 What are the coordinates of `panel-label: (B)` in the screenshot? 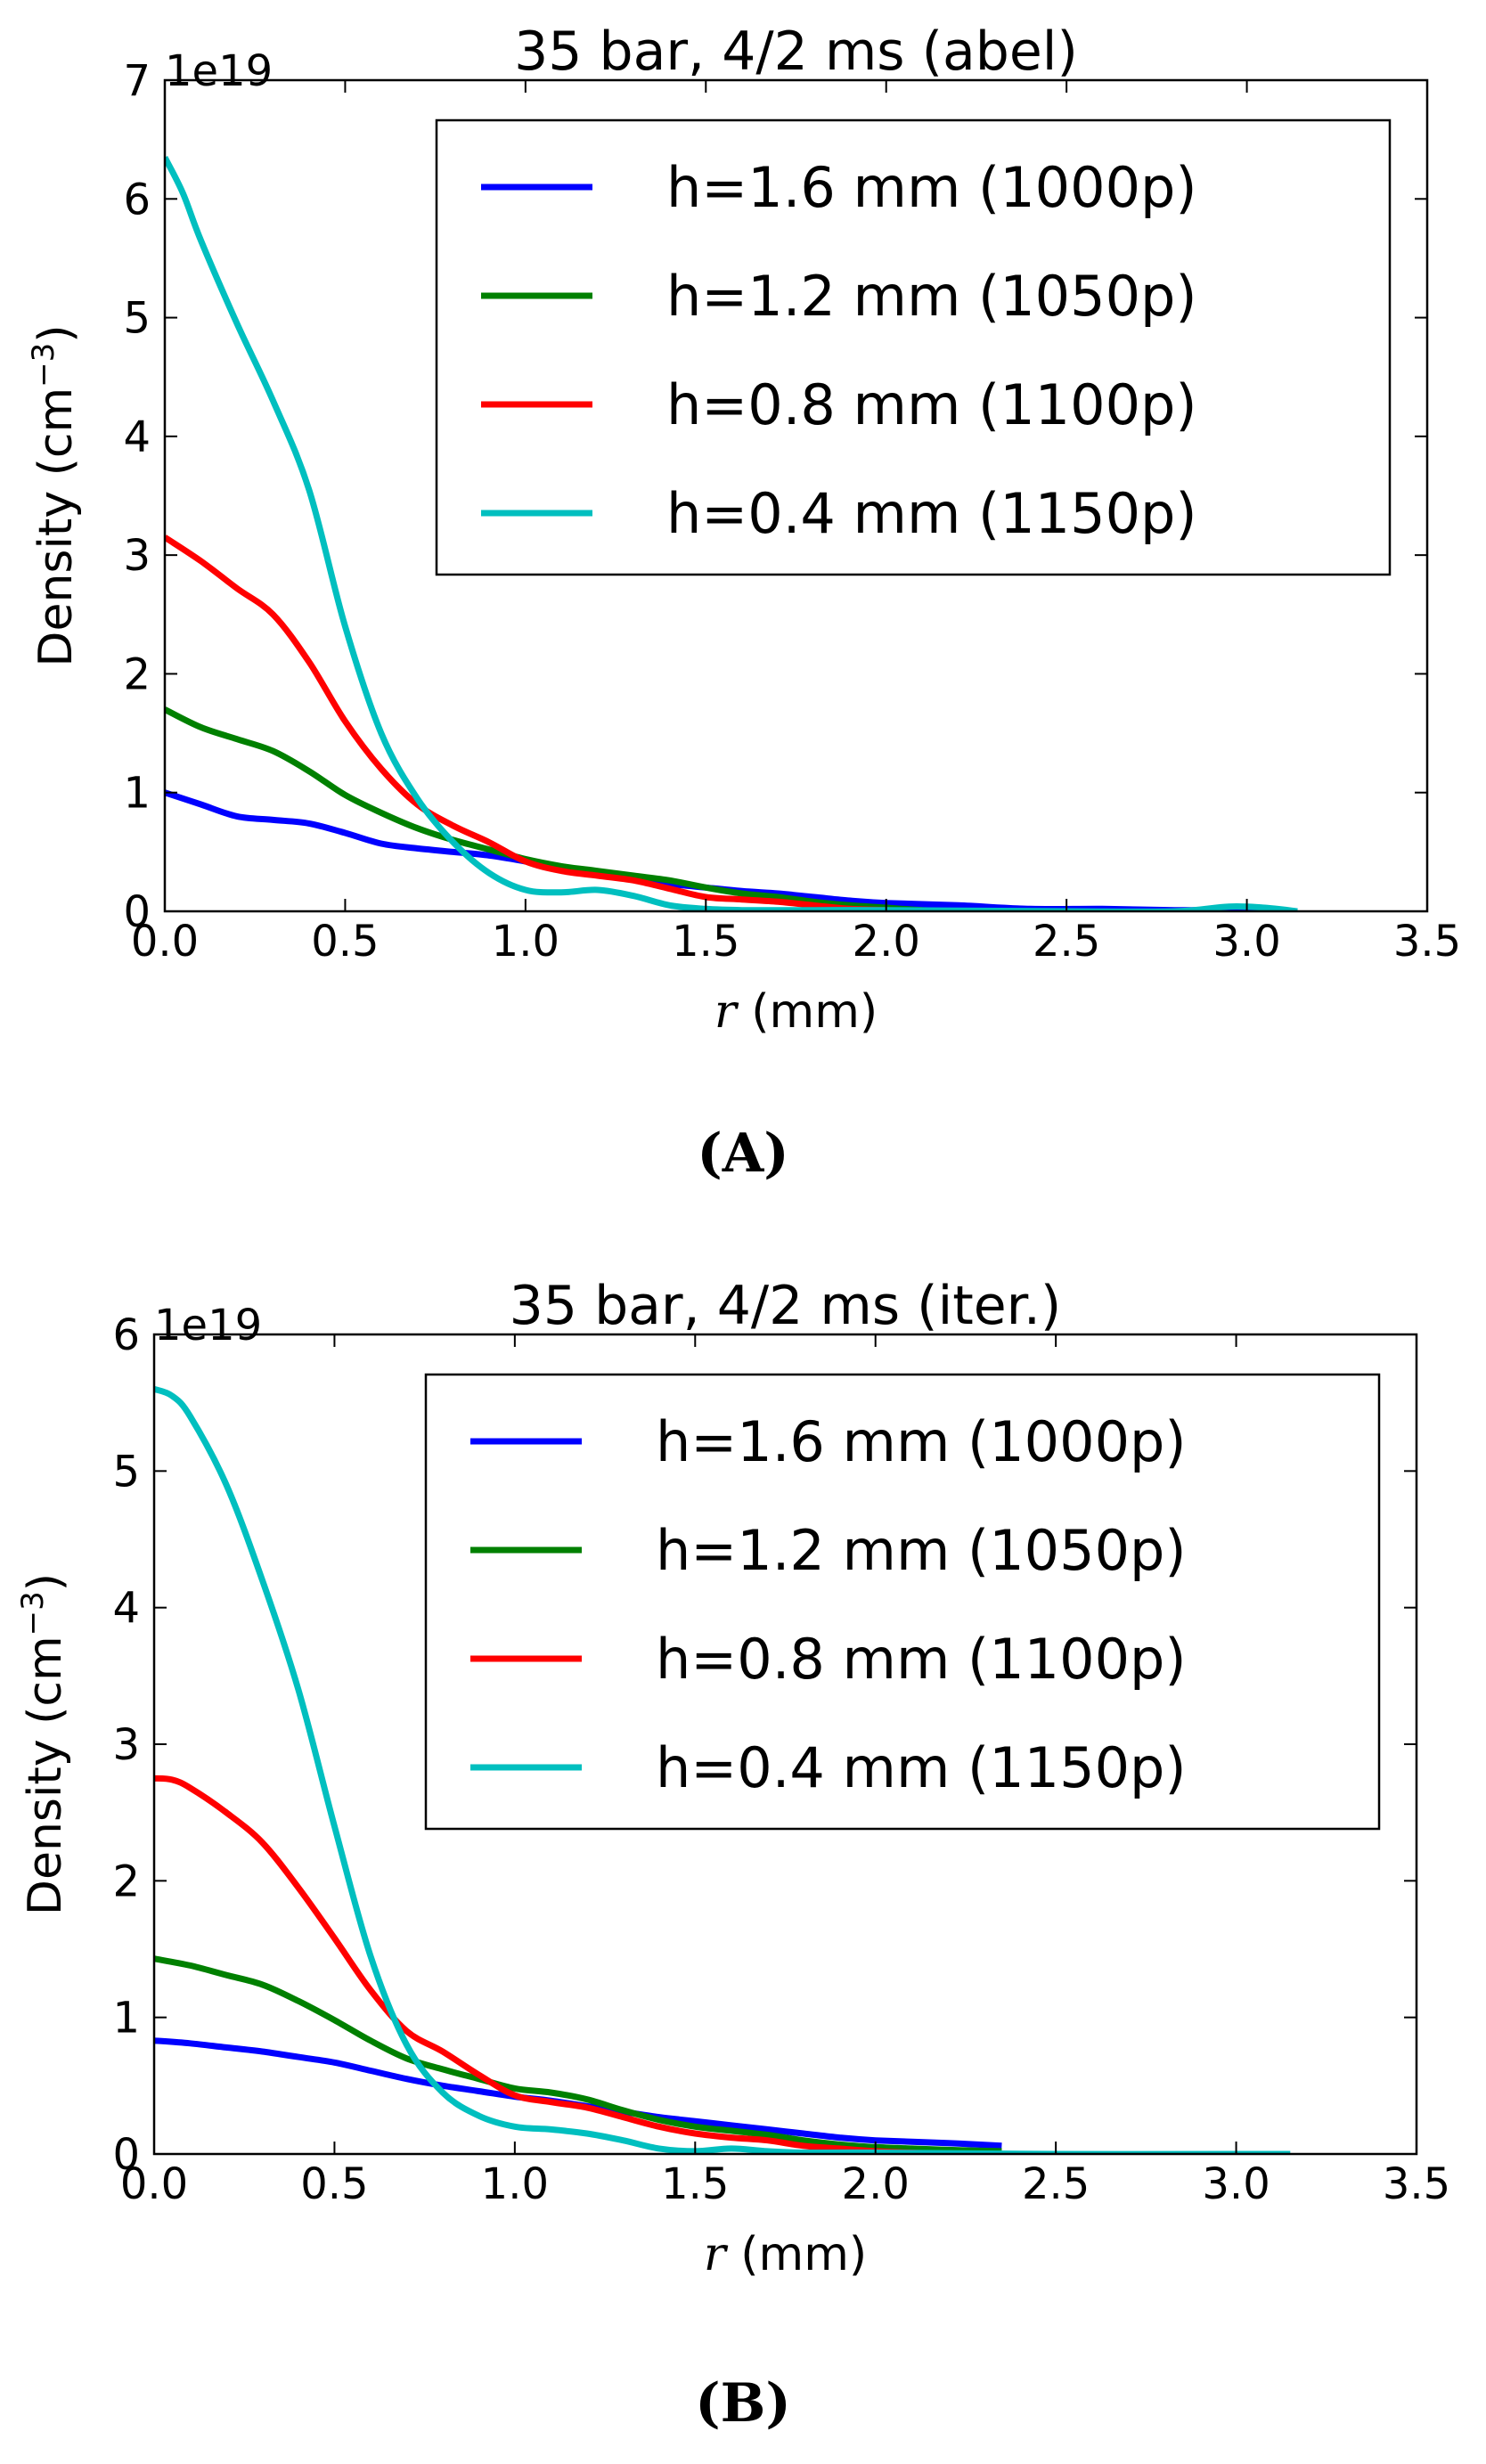 It's located at (743, 2403).